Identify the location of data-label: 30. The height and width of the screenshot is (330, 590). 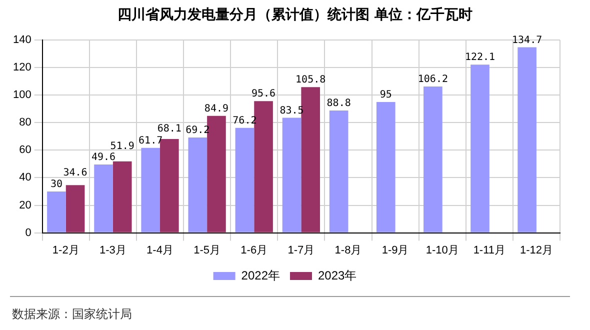
(56, 184).